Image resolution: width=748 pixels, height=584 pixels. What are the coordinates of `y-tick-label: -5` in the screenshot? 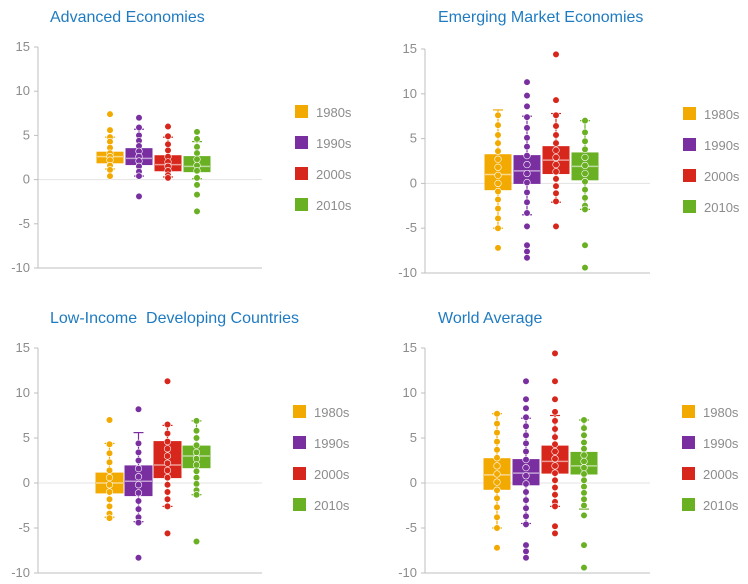 It's located at (411, 227).